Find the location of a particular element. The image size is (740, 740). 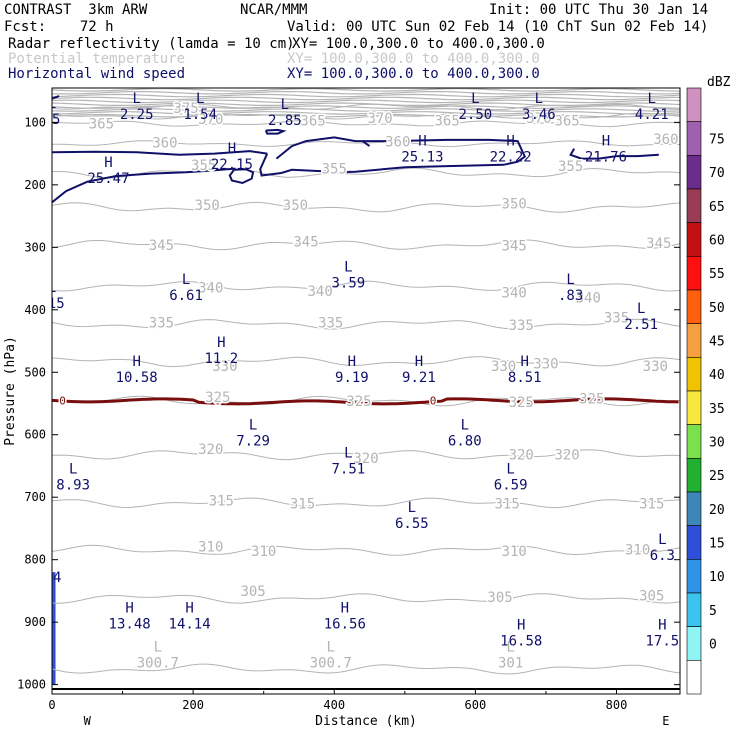

y-tick-label: 100 is located at coordinates (35, 122).